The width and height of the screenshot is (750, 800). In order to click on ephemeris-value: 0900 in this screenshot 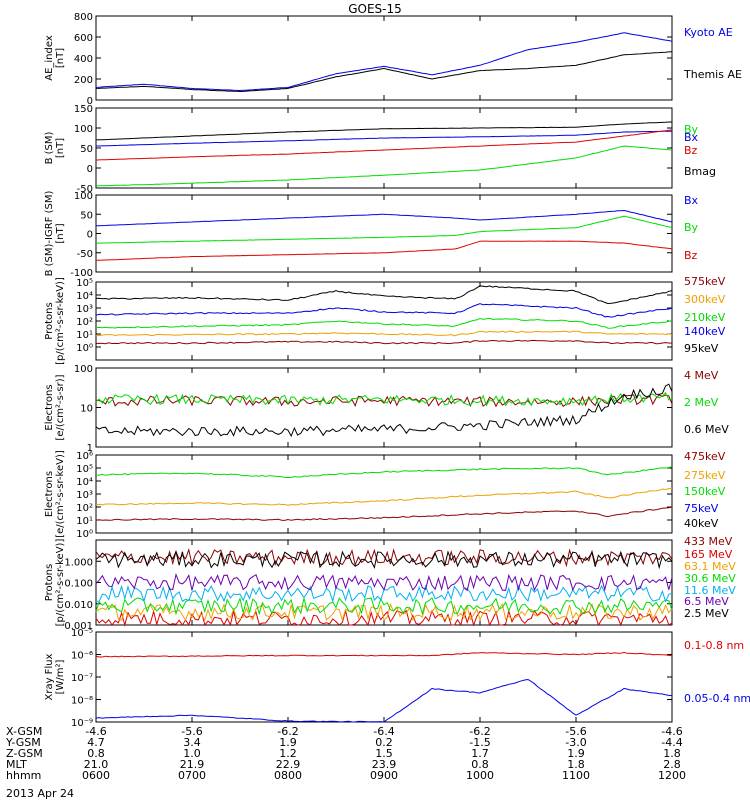, I will do `click(384, 775)`.